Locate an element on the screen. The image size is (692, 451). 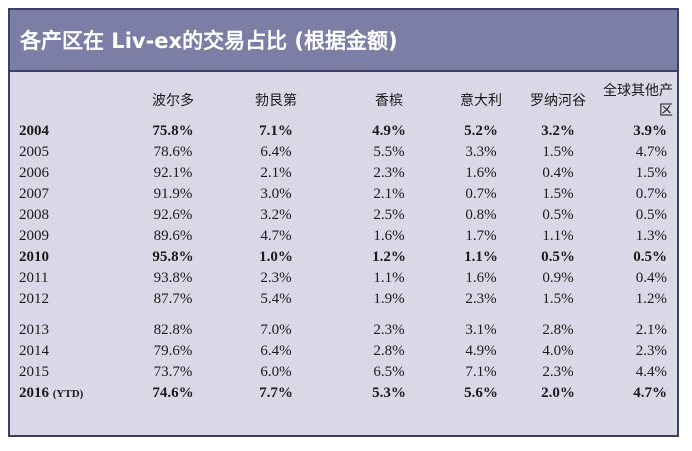
value-cell: 7.1% is located at coordinates (276, 131).